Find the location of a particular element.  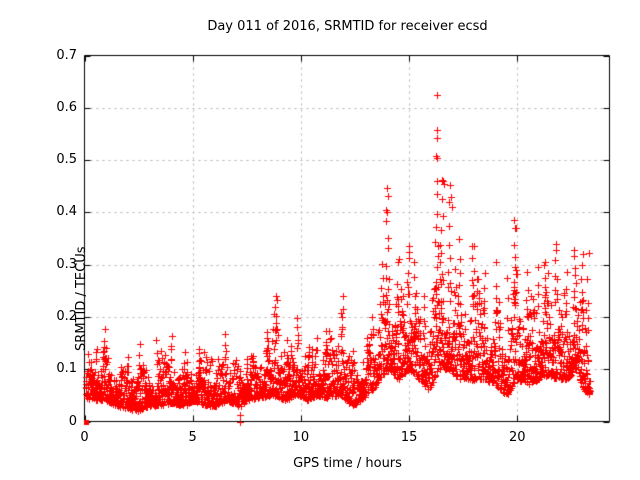

y-tick-label: 0.3 is located at coordinates (66, 264).